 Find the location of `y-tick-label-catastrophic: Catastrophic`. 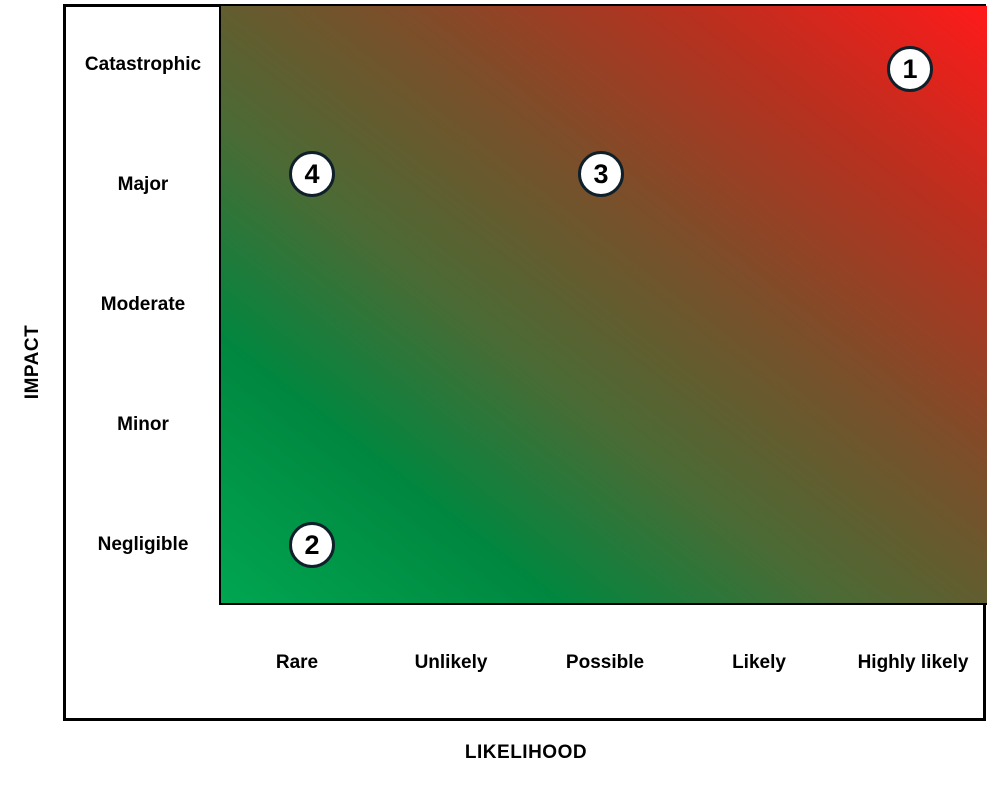

y-tick-label-catastrophic: Catastrophic is located at coordinates (143, 64).